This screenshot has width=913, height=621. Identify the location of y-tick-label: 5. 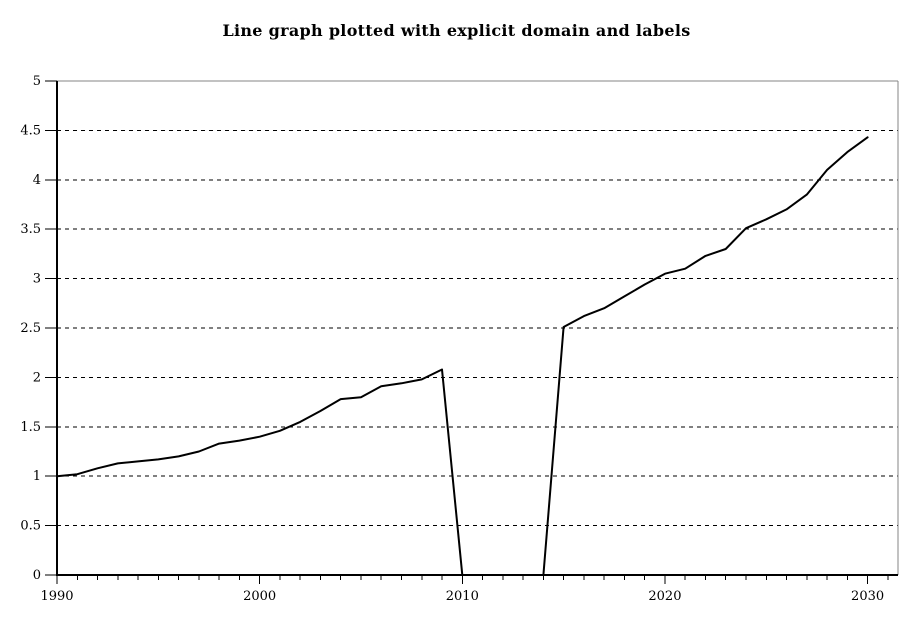
(37, 81).